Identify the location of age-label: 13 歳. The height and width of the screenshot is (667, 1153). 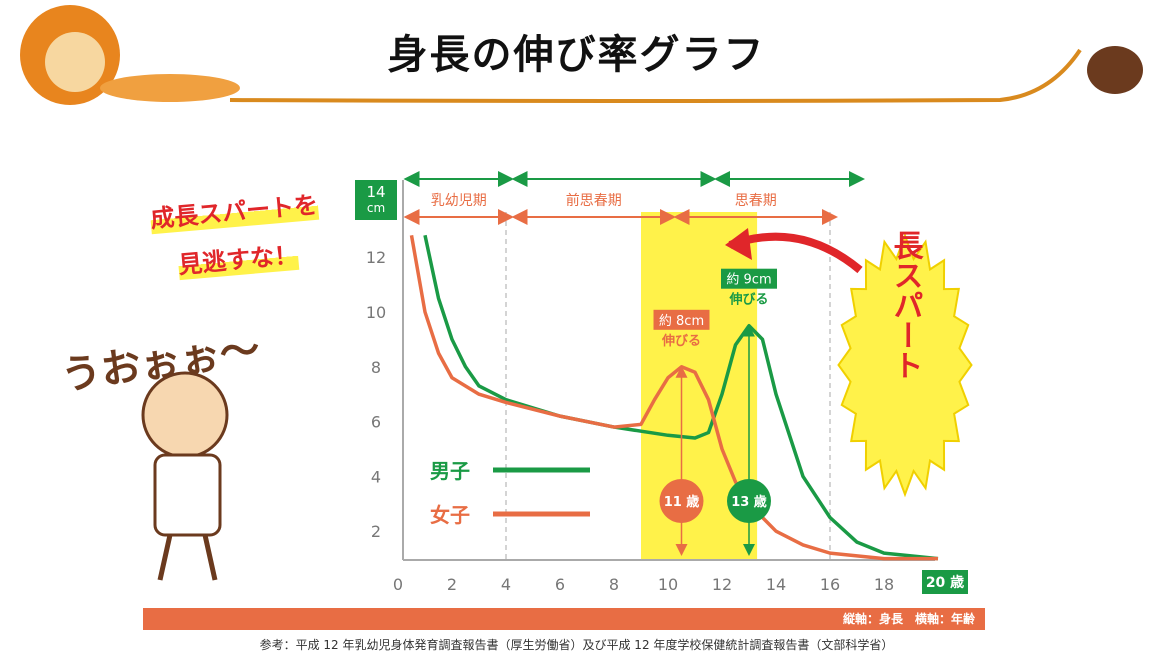
(749, 502).